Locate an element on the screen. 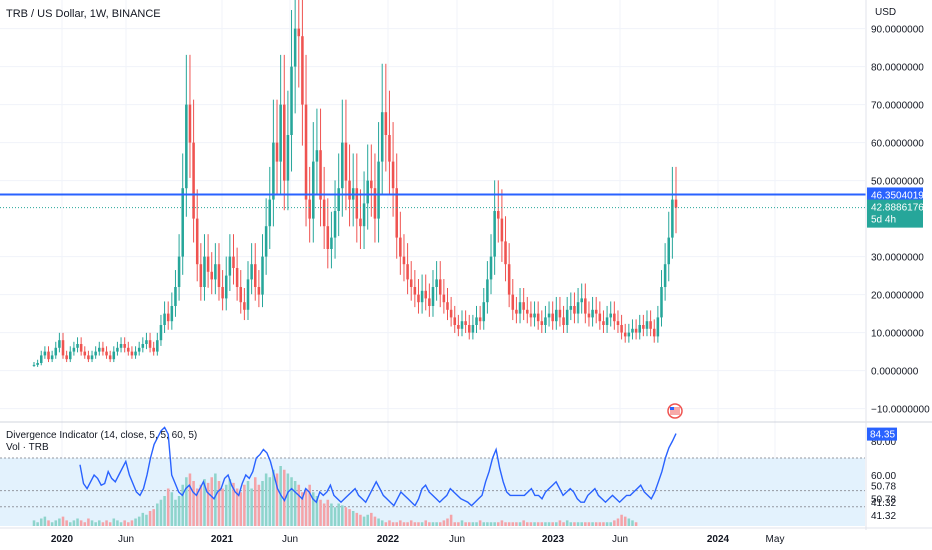 This screenshot has height=550, width=932. volume-label: Vol · TRB is located at coordinates (27, 447).